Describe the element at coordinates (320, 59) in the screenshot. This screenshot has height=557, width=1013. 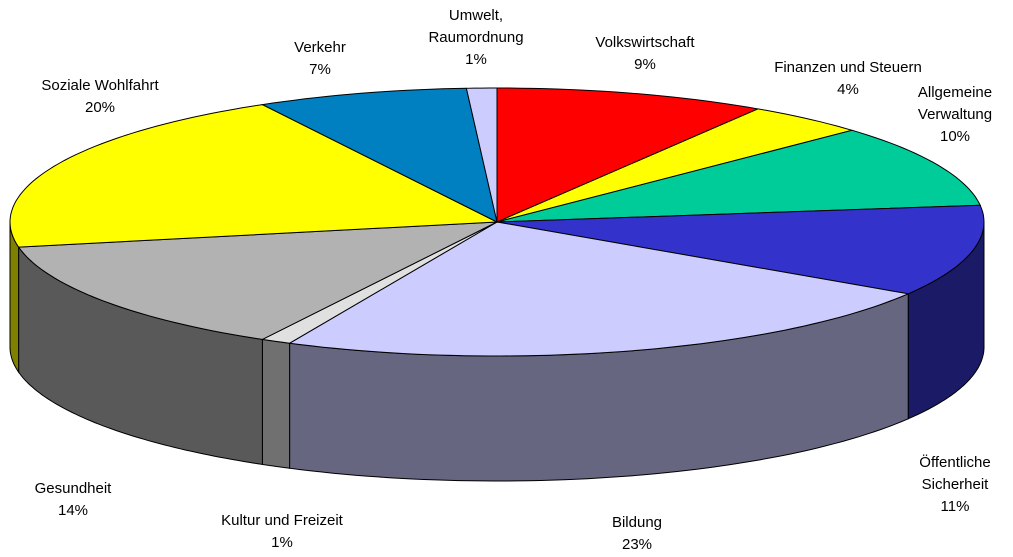
I see `slice-label: Verkehr 7%` at that location.